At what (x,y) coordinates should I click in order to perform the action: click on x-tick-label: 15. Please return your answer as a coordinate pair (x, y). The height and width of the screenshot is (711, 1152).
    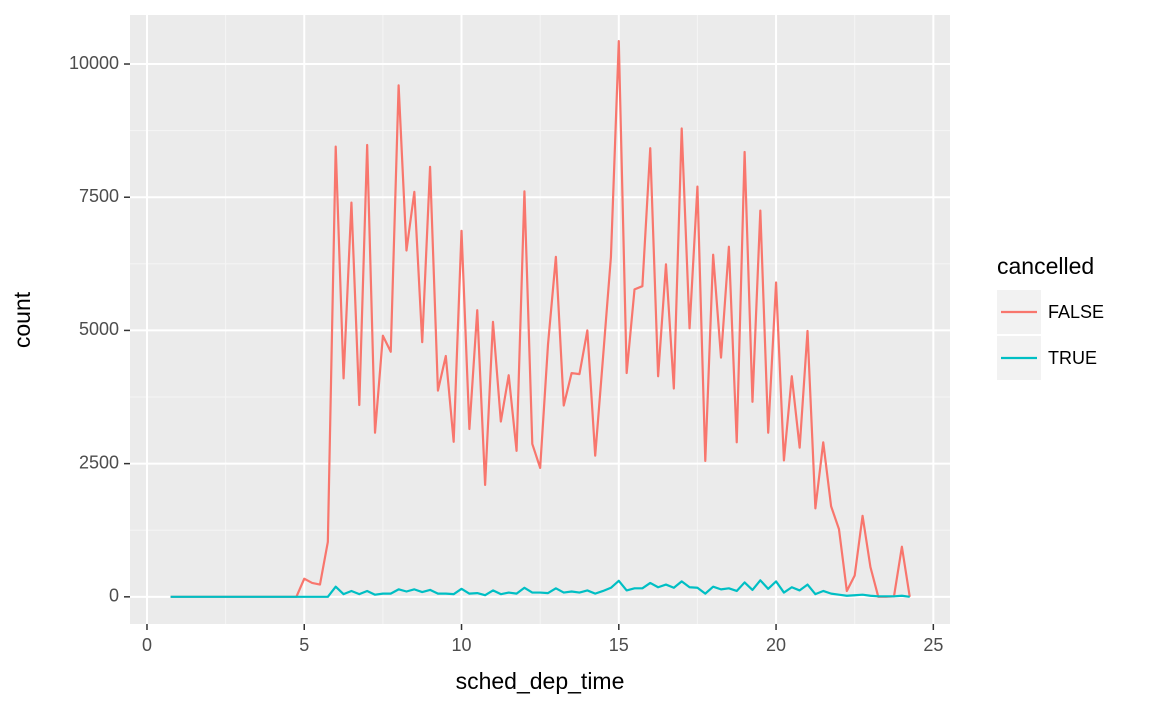
    Looking at the image, I should click on (619, 645).